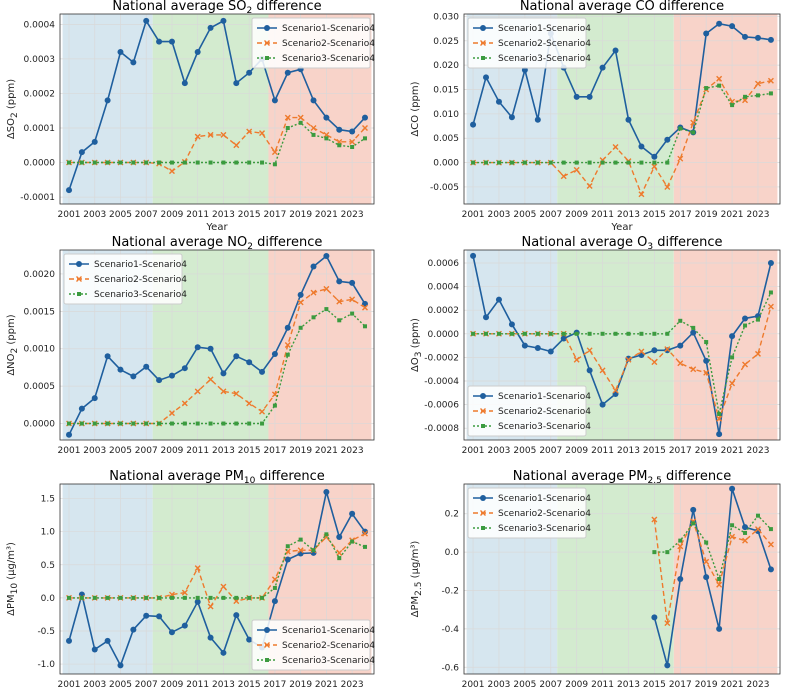 The height and width of the screenshot is (693, 800). What do you see at coordinates (441, 429) in the screenshot?
I see `y-tick-label: -0.0008` at bounding box center [441, 429].